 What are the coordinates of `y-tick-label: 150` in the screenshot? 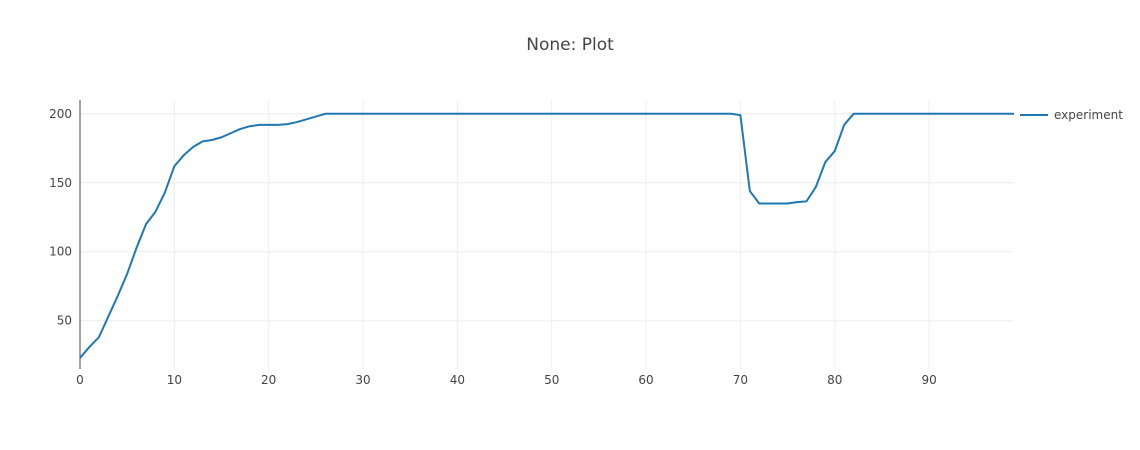 It's located at (60, 183).